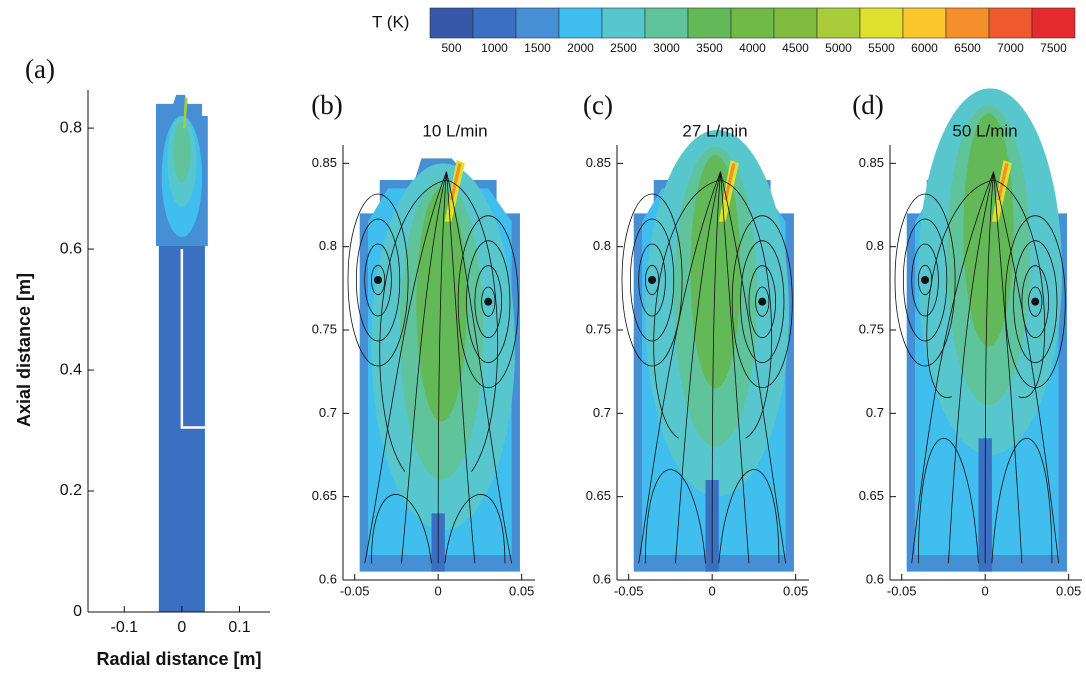 The height and width of the screenshot is (675, 1086). I want to click on colorbar-tick-label: 3500, so click(709, 48).